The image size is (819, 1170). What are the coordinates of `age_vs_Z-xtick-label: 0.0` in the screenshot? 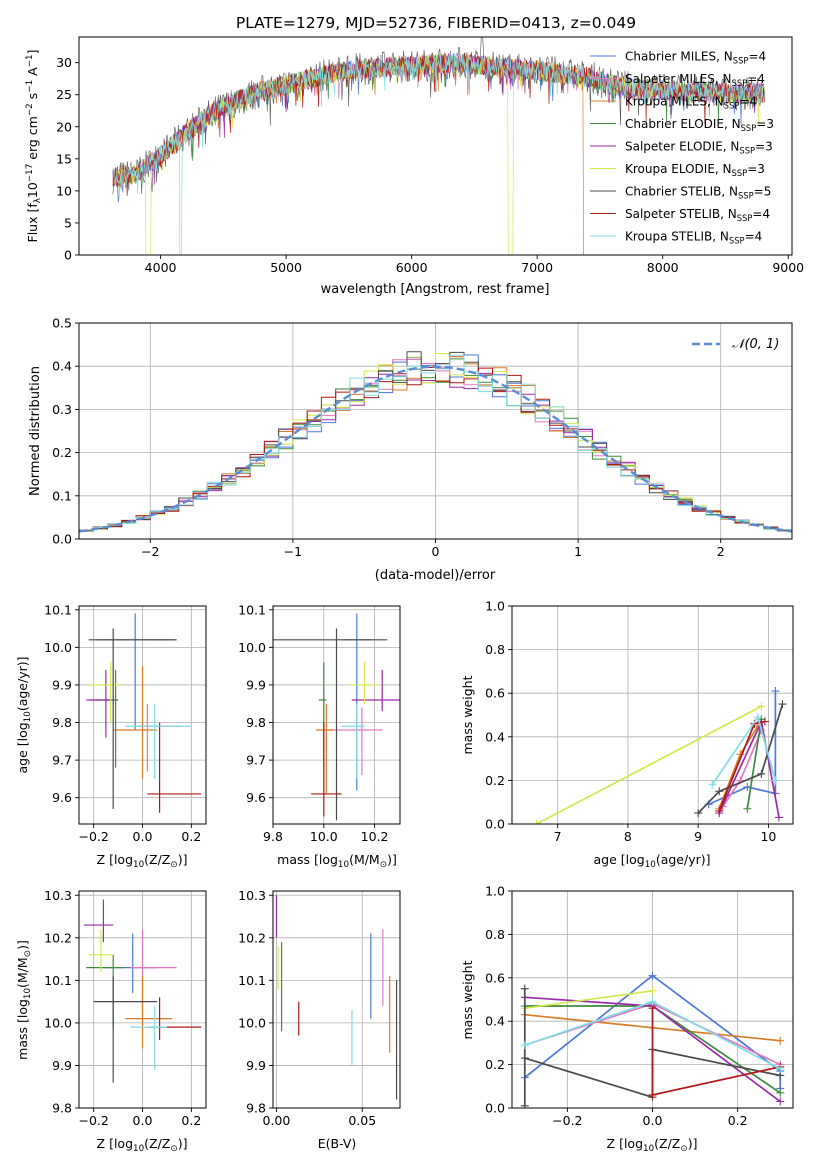 It's located at (143, 836).